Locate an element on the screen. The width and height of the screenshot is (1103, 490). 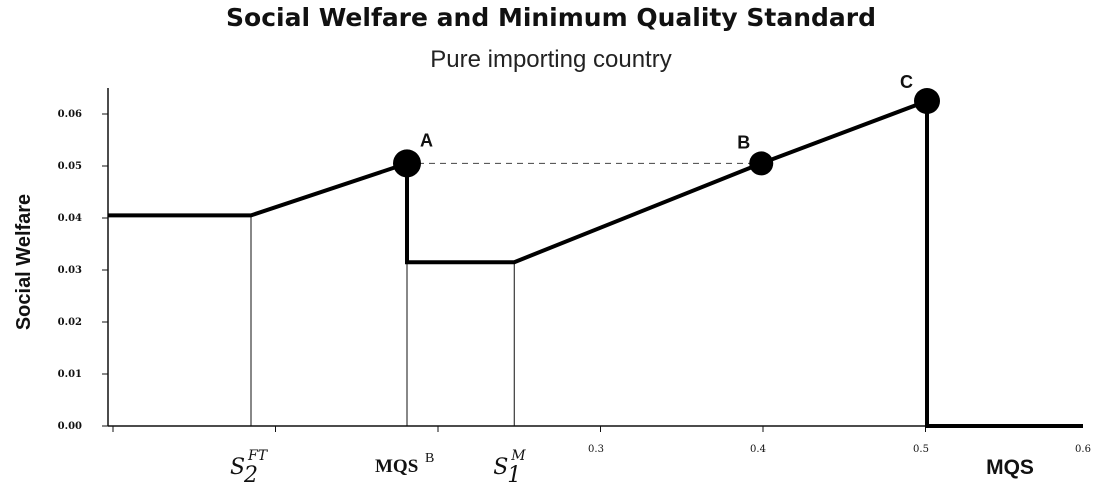
chart-subtitle: Pure importing country is located at coordinates (550, 59).